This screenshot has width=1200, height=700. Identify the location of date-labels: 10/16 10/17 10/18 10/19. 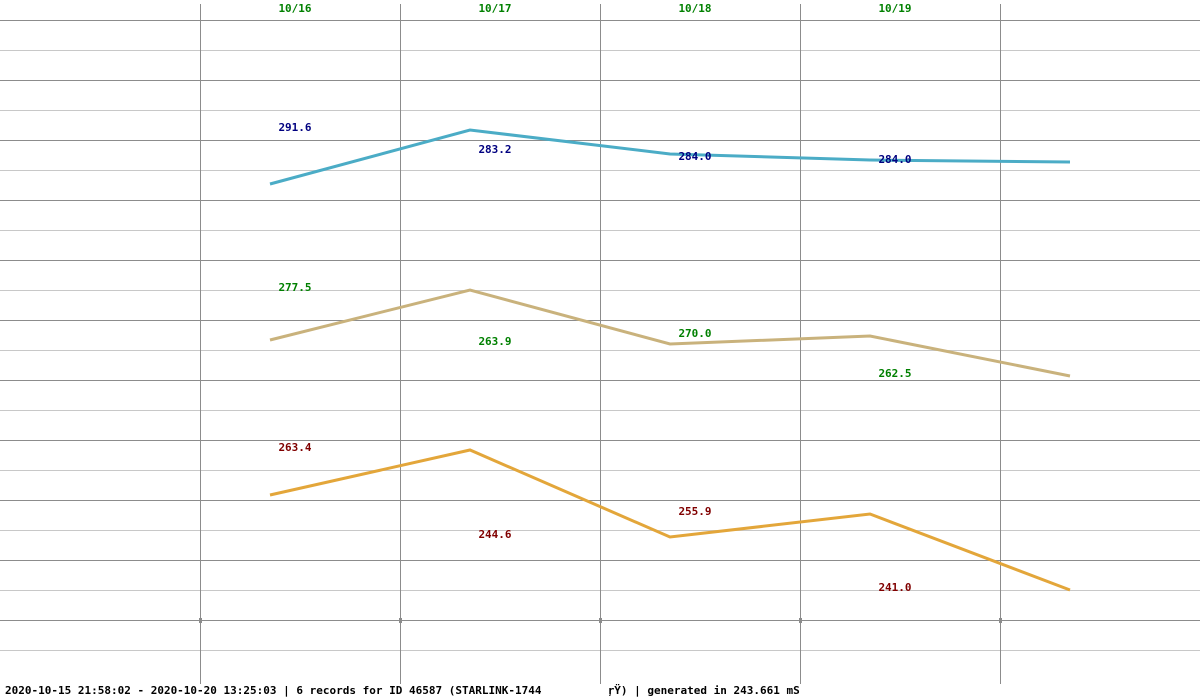
(594, 8).